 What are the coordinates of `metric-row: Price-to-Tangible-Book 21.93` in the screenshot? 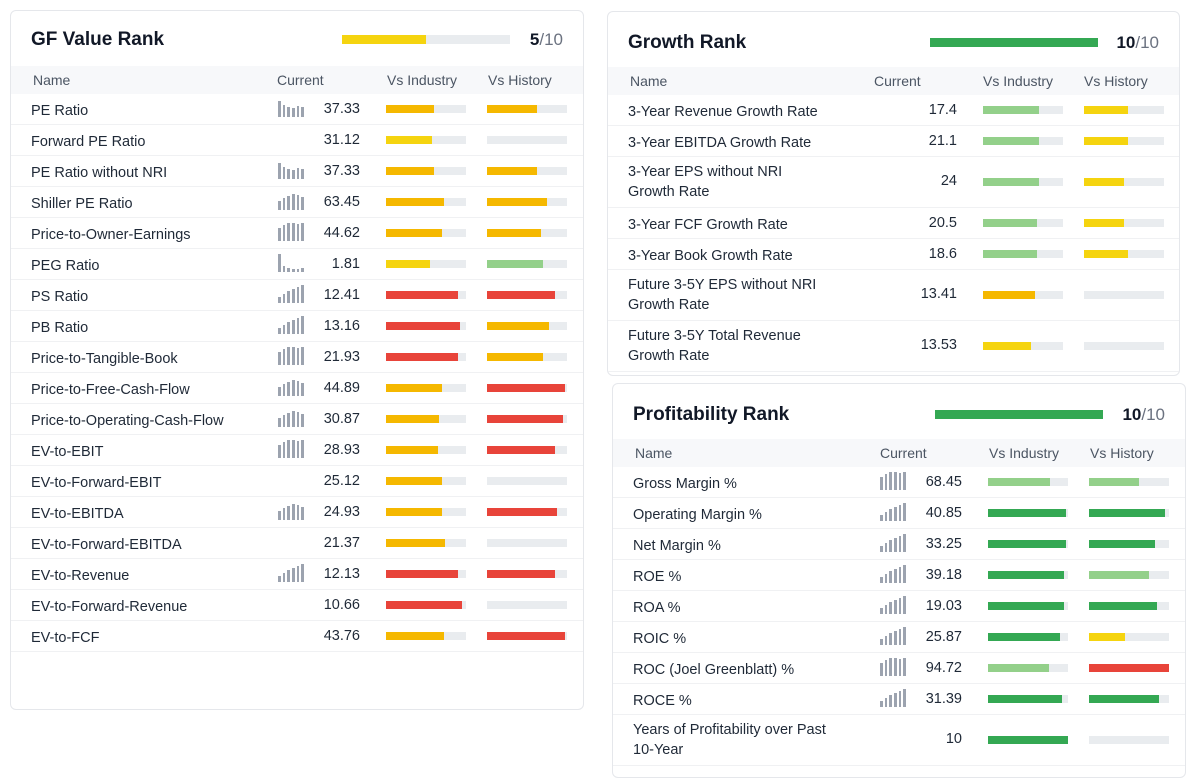 It's located at (297, 357).